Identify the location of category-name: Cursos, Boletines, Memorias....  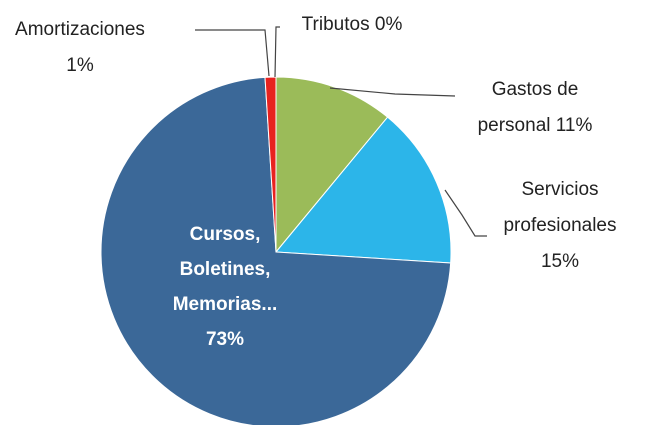
(225, 269).